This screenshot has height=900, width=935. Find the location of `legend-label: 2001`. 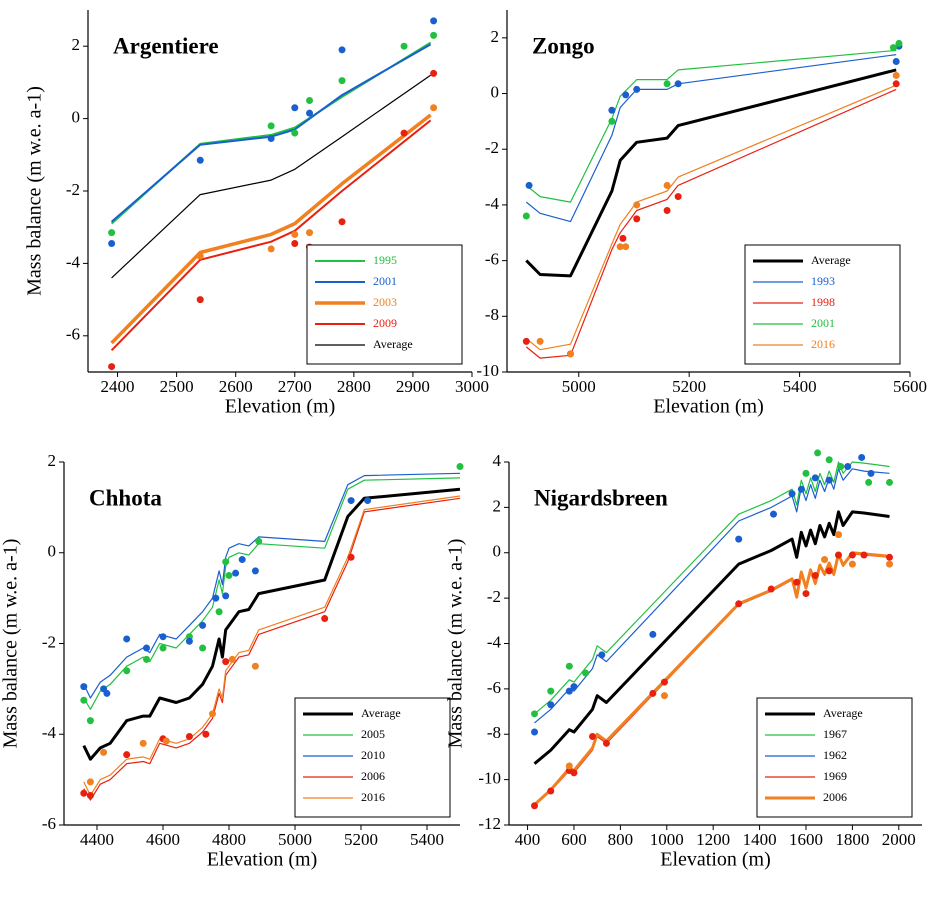

legend-label: 2001 is located at coordinates (823, 323).